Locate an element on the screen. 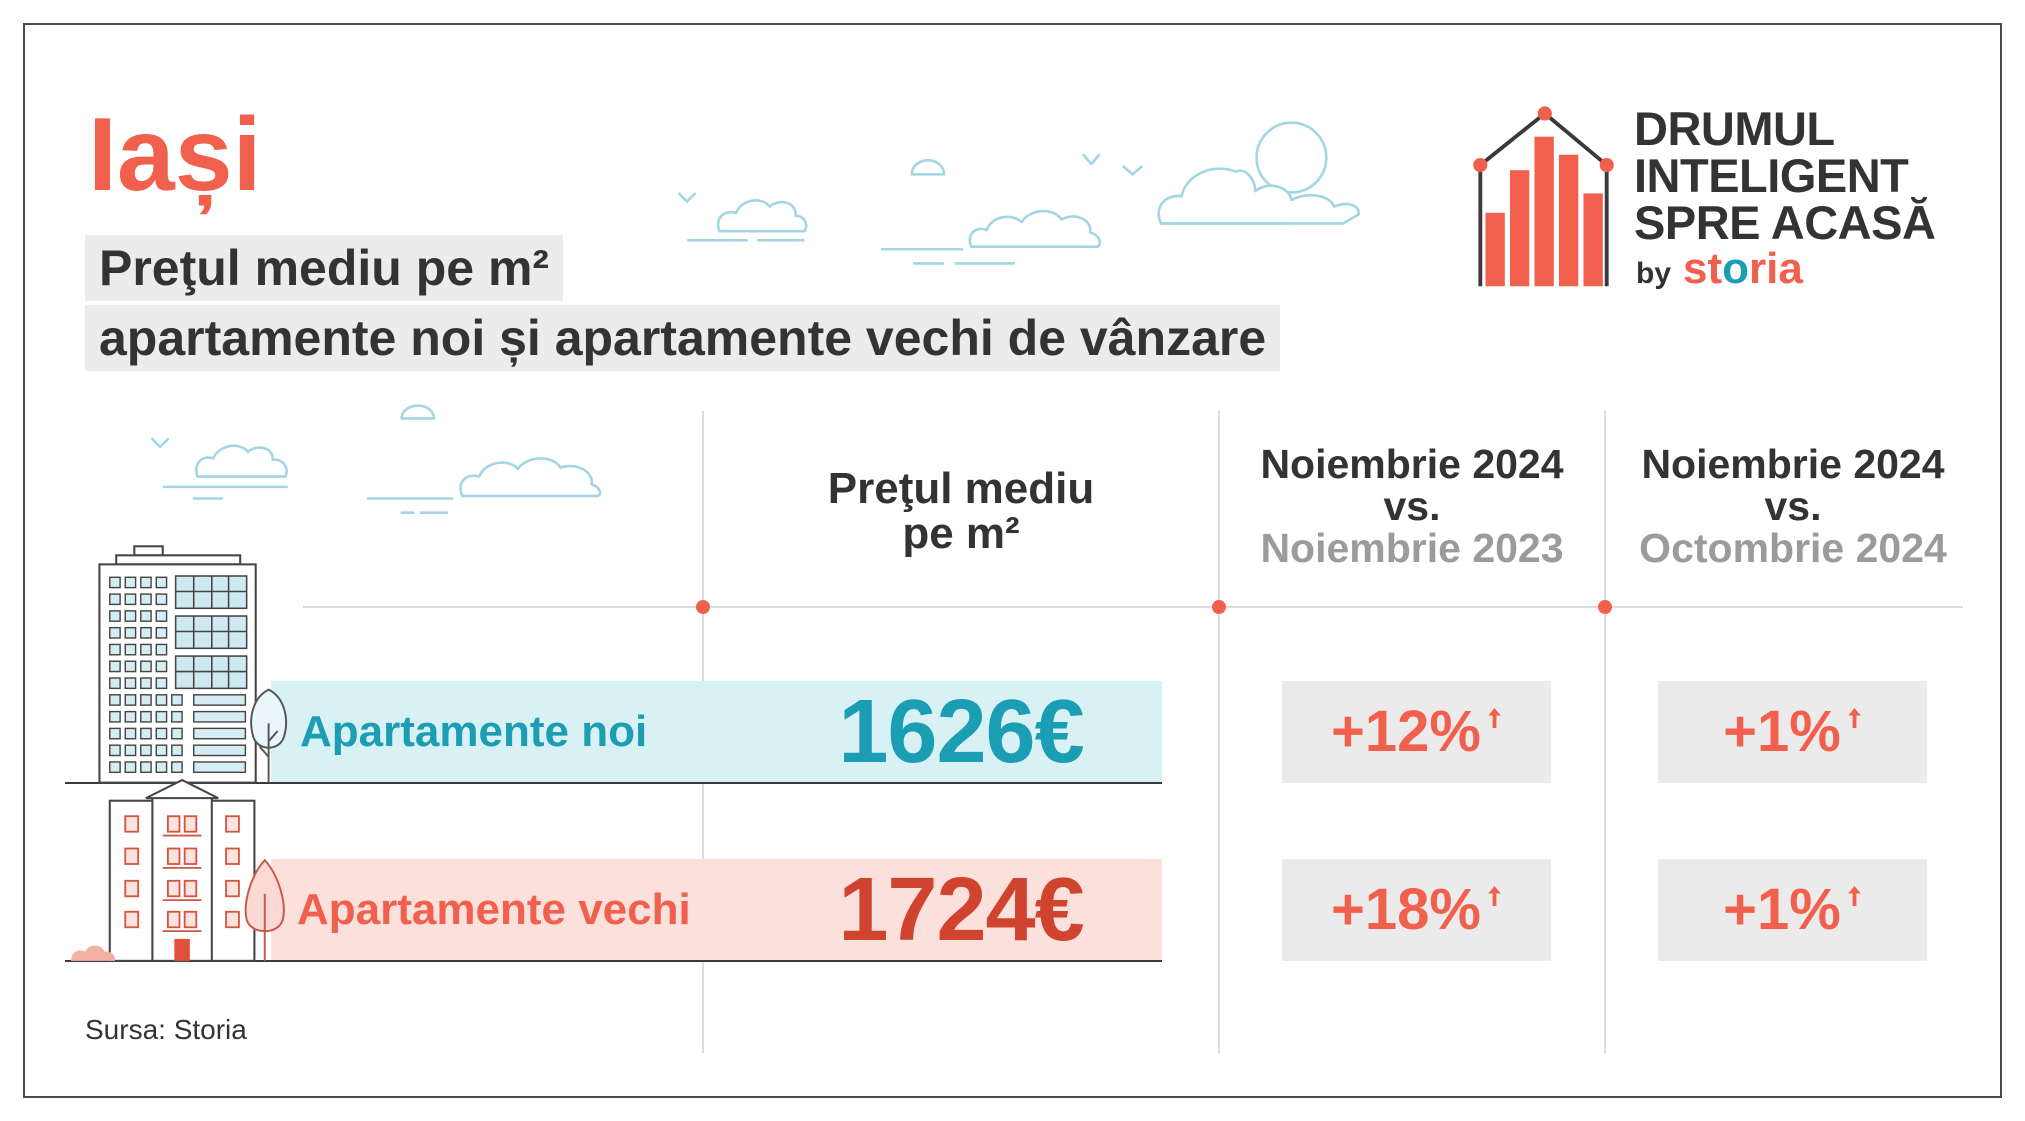 This screenshot has width=2025, height=1121. row-label-old-apartments: Apartamente vechi is located at coordinates (494, 909).